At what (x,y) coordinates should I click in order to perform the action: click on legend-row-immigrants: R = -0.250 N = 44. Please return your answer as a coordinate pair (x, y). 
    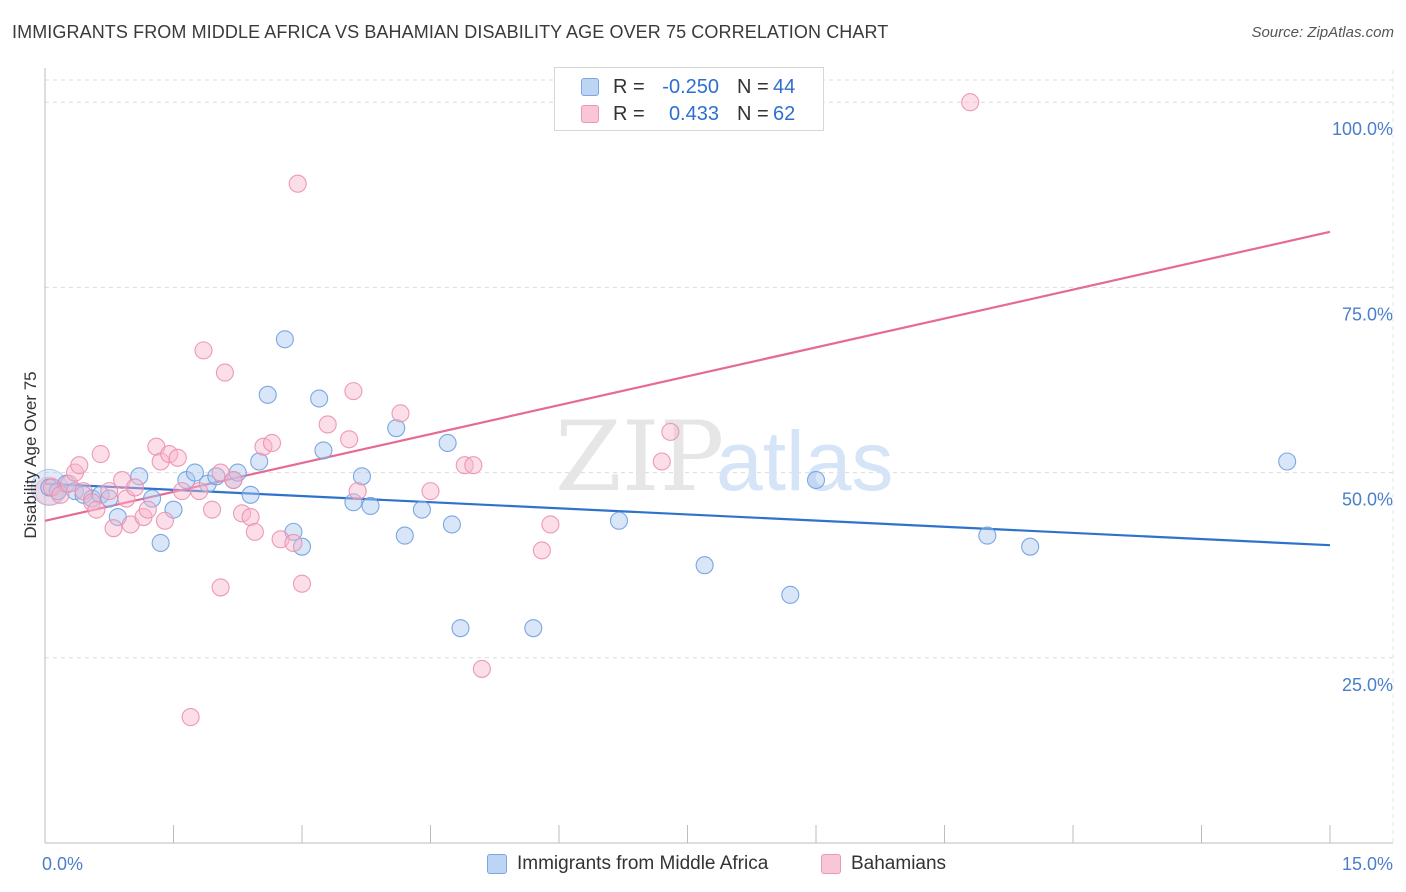
    Looking at the image, I should click on (688, 87).